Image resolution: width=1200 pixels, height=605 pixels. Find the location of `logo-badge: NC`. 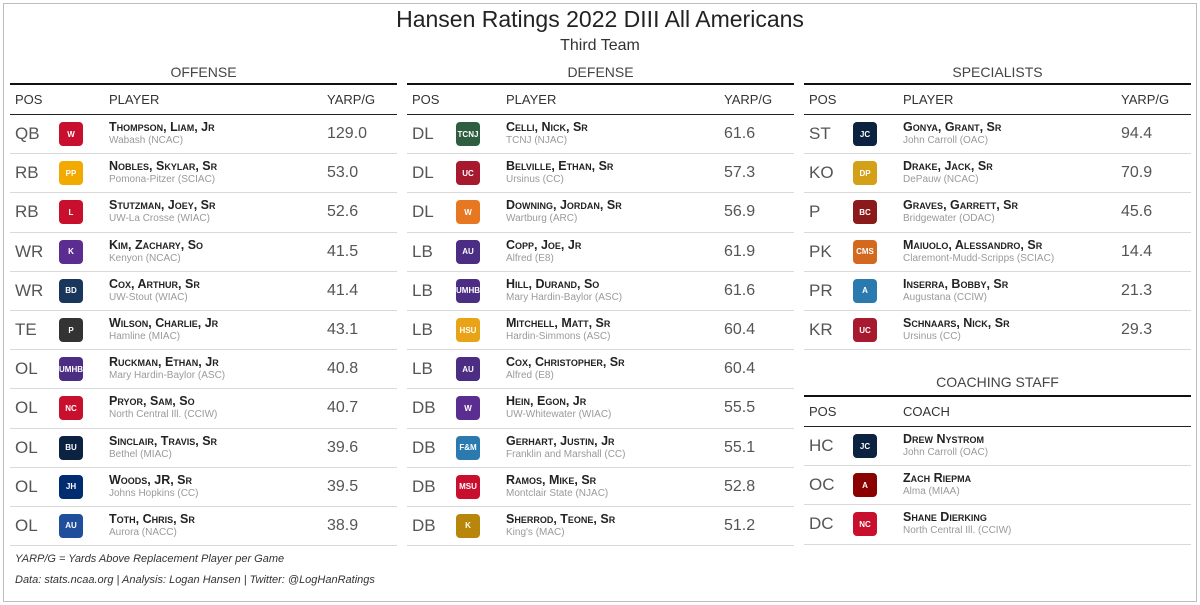

logo-badge: NC is located at coordinates (865, 524).